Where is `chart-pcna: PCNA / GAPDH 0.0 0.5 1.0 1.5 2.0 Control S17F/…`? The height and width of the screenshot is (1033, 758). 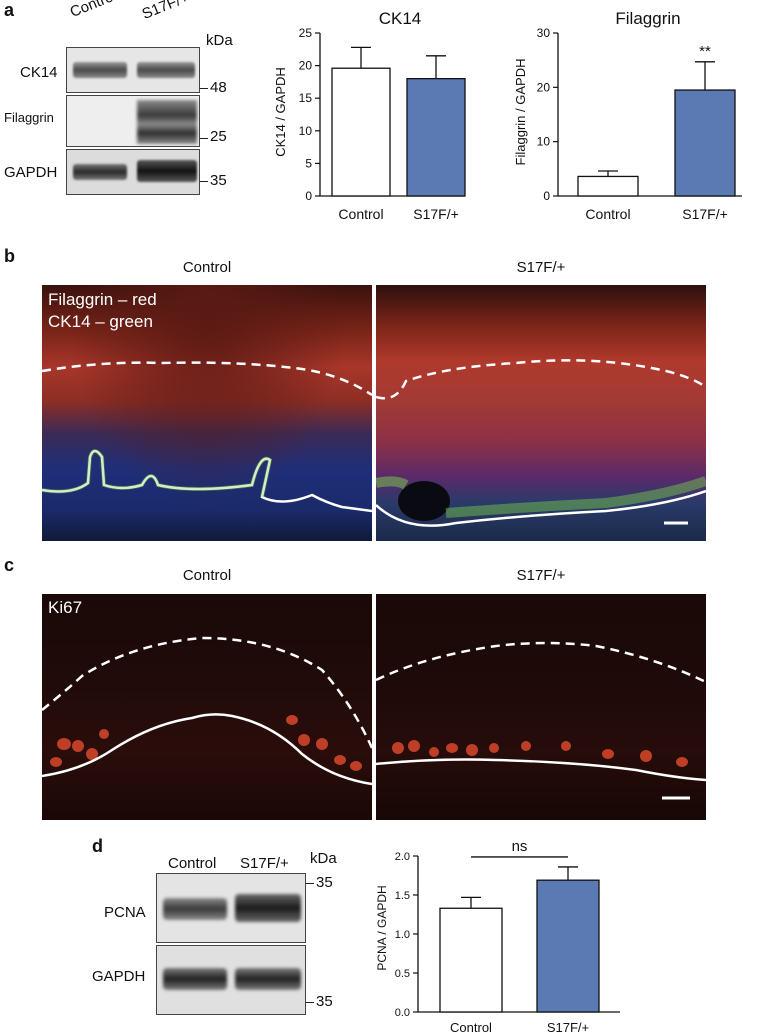 chart-pcna: PCNA / GAPDH 0.0 0.5 1.0 1.5 2.0 Control S17F/… is located at coordinates (497, 935).